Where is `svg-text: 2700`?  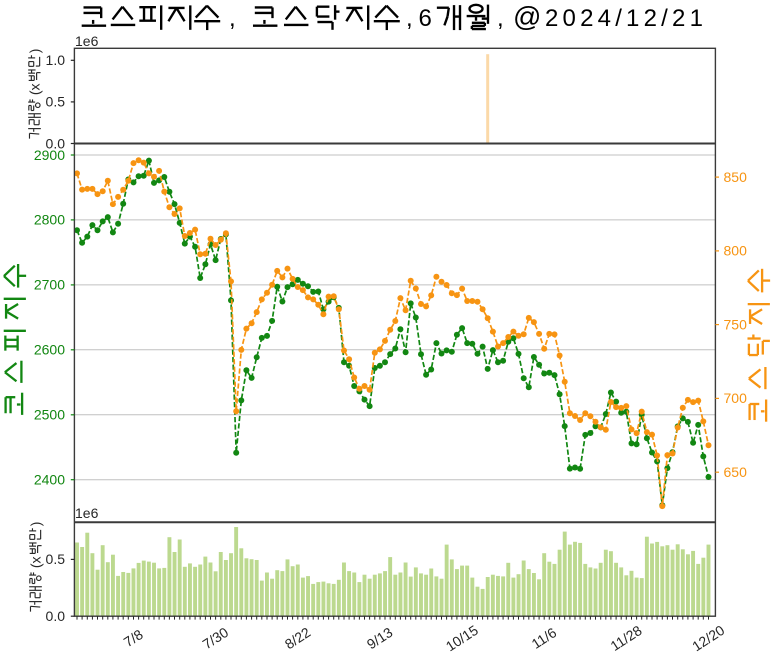 svg-text: 2700 is located at coordinates (49, 285).